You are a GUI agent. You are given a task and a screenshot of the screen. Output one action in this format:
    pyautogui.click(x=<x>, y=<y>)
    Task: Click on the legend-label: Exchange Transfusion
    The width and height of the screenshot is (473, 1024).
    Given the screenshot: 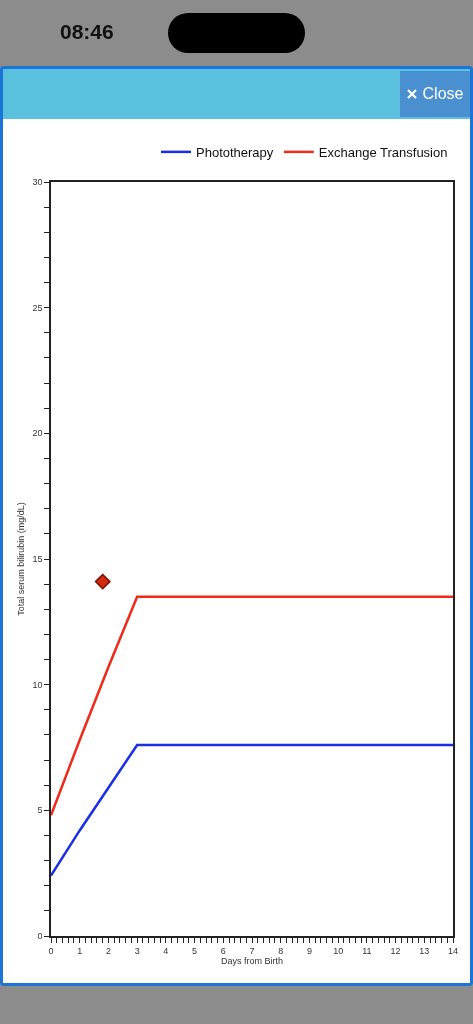 What is the action you would take?
    pyautogui.click(x=383, y=152)
    